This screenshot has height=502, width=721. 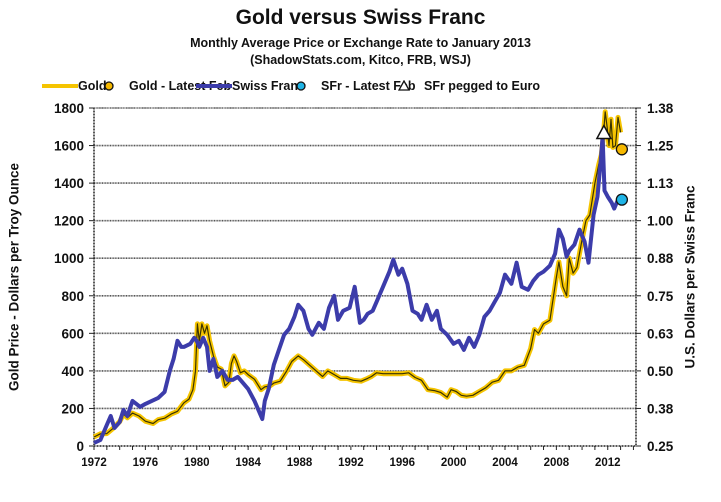 I want to click on x-tick-label: 1992, so click(x=351, y=463).